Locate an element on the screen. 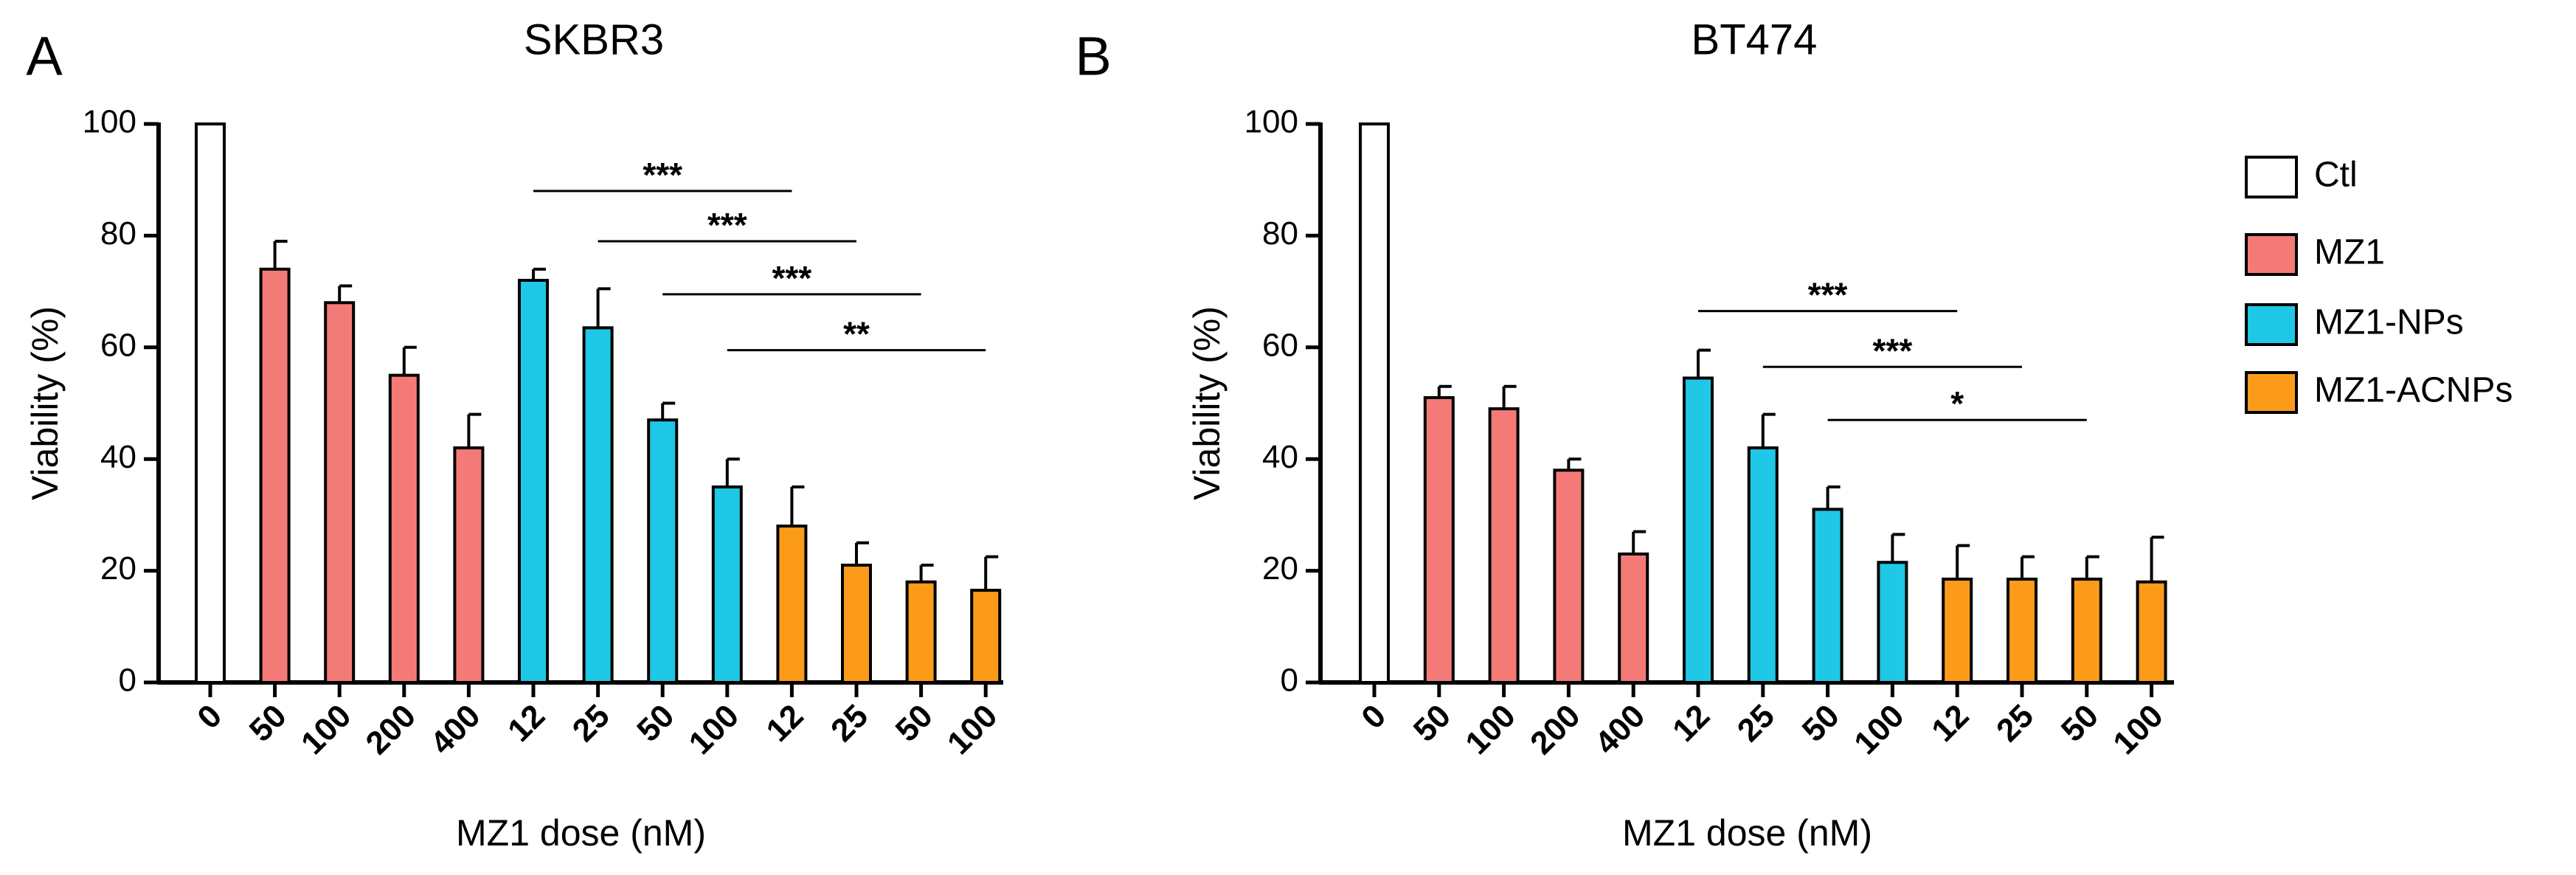 Image resolution: width=2576 pixels, height=875 pixels. chart-title: BT474 is located at coordinates (1755, 39).